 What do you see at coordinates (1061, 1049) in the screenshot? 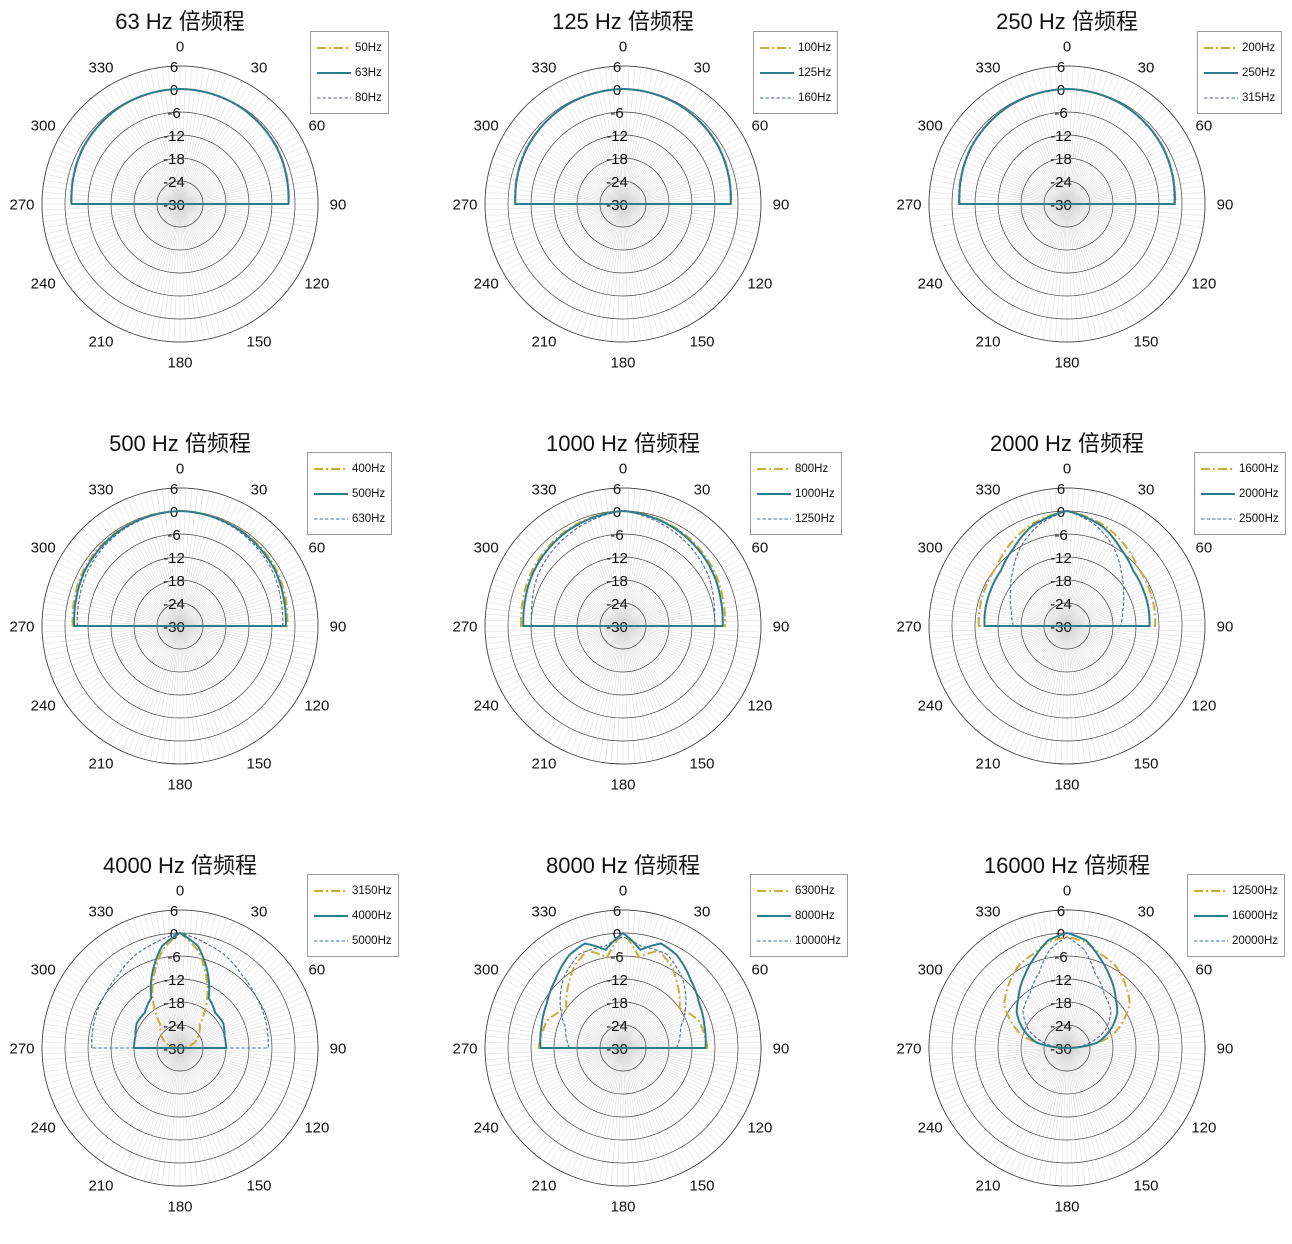
I see `r-tick-label: -30` at bounding box center [1061, 1049].